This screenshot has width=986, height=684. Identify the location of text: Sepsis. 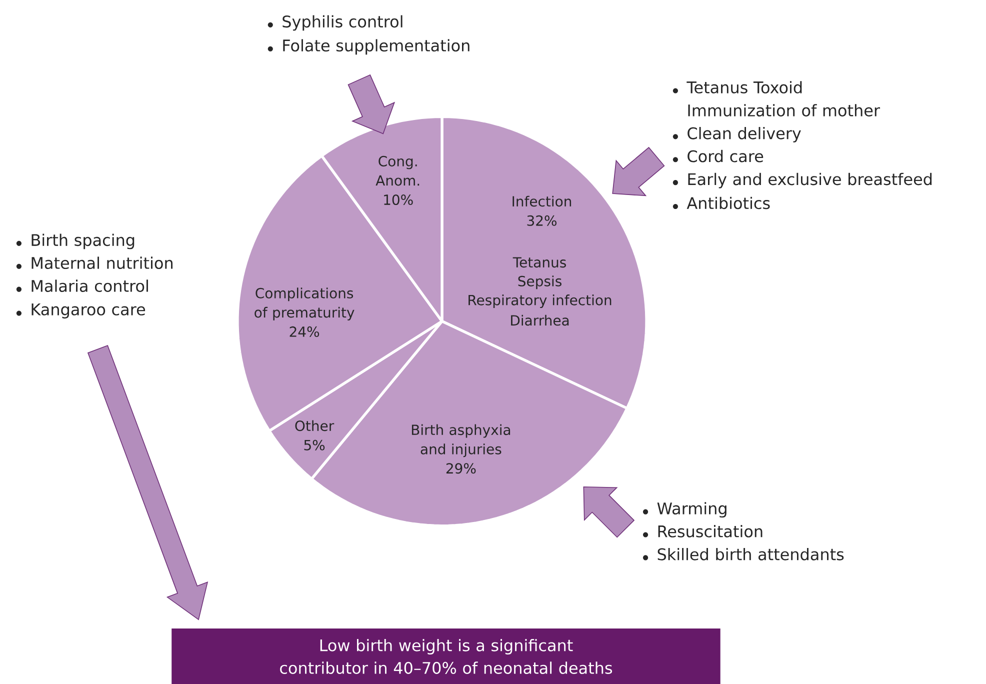
(540, 282).